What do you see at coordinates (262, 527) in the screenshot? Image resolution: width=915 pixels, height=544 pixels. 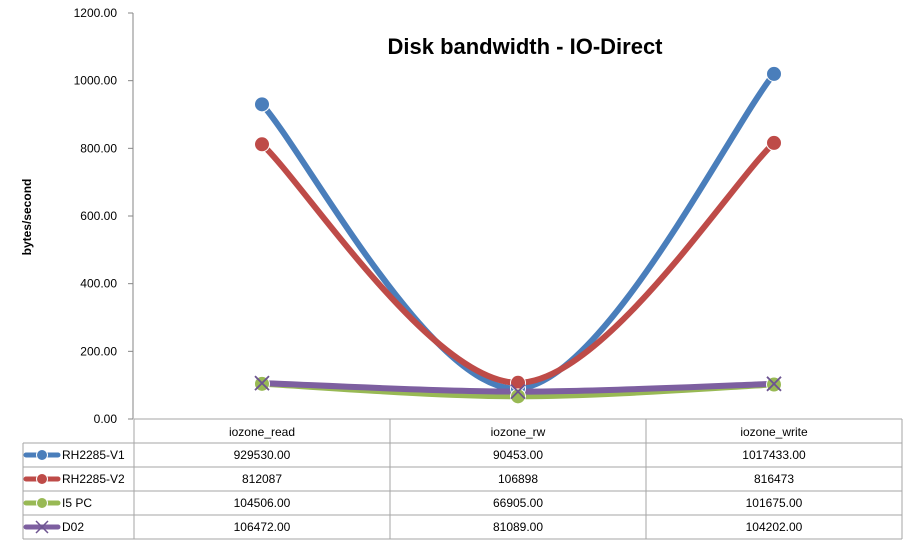 I see `table-cell: 106472.00` at bounding box center [262, 527].